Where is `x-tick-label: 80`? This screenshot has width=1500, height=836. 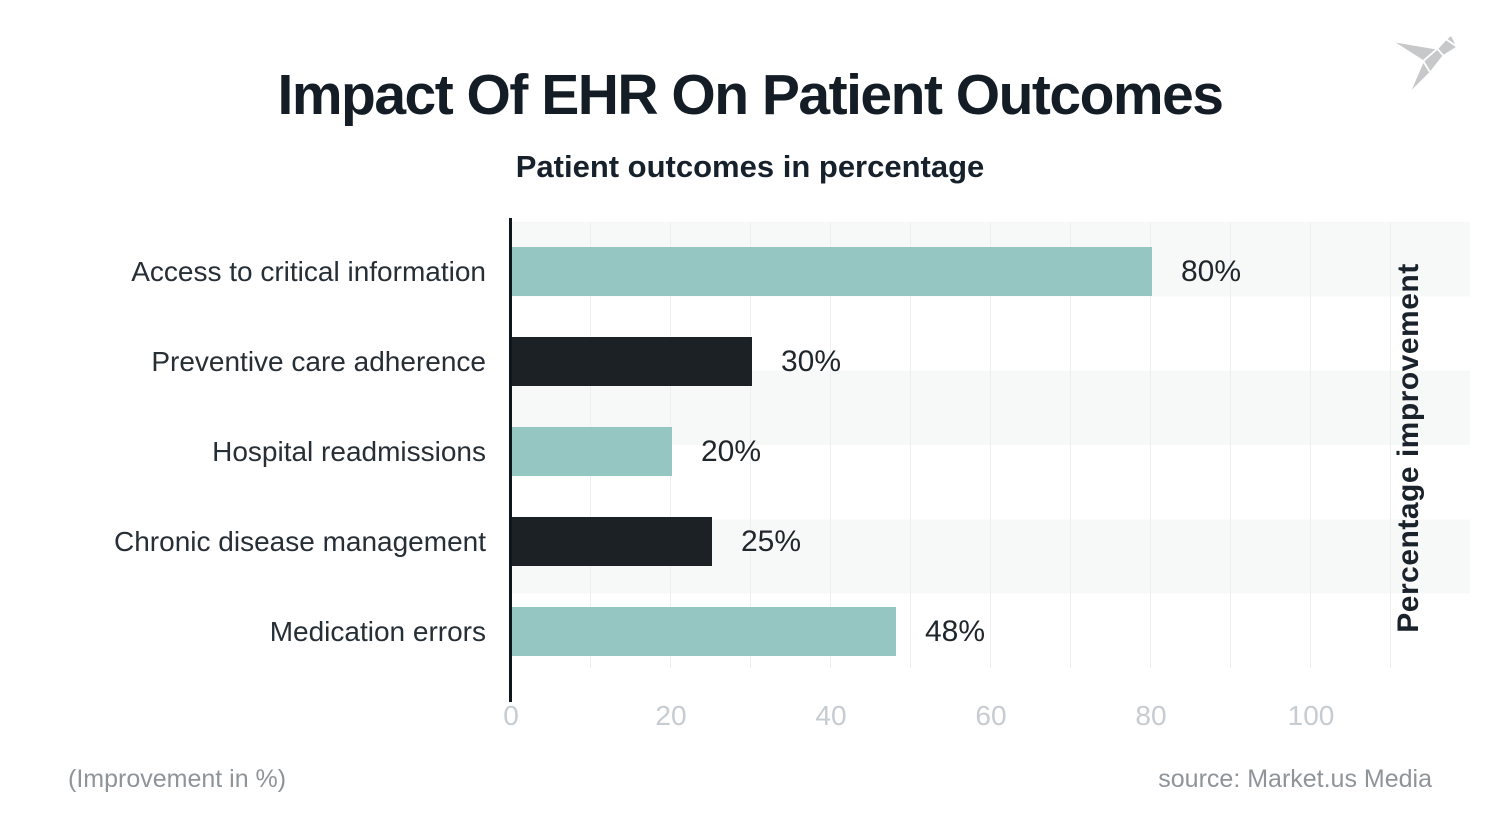
x-tick-label: 80 is located at coordinates (1151, 715).